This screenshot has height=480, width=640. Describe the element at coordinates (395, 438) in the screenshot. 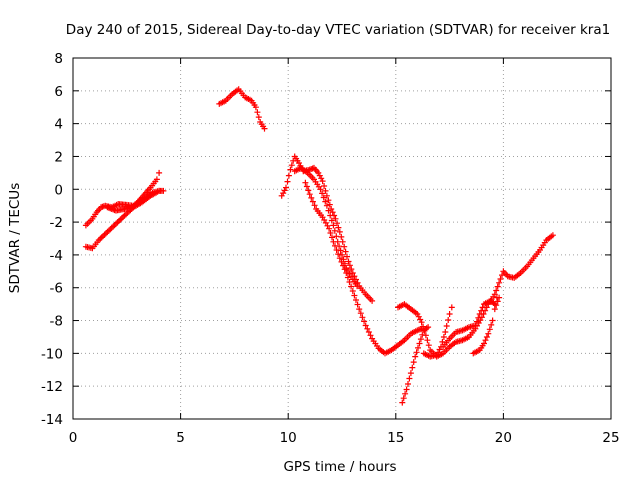

I see `x-tick-label: 15` at that location.